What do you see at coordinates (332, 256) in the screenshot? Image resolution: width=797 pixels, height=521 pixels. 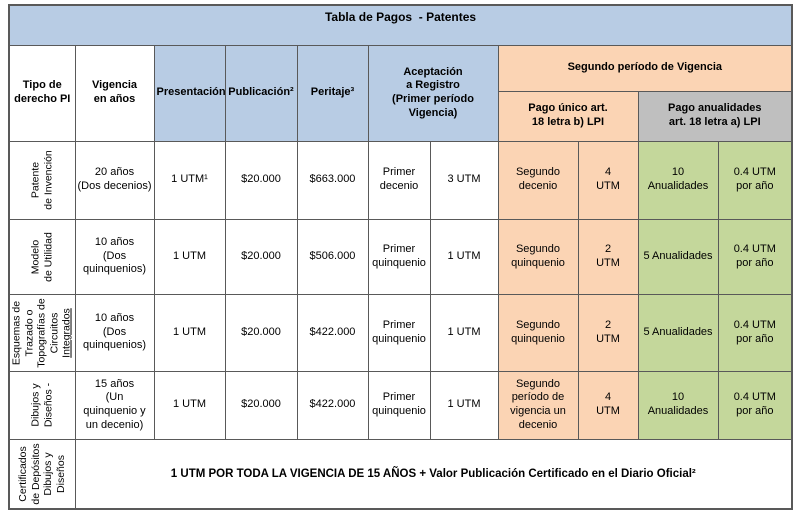 I see `cell-peritaje: $506.000` at bounding box center [332, 256].